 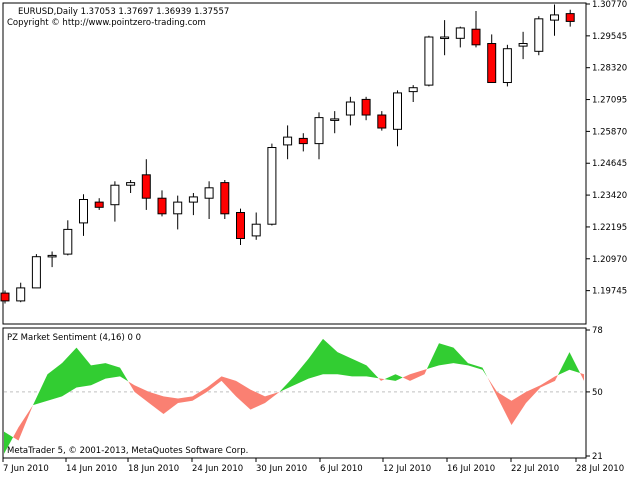 I want to click on price-tick-label: 1.27095, so click(x=609, y=101).